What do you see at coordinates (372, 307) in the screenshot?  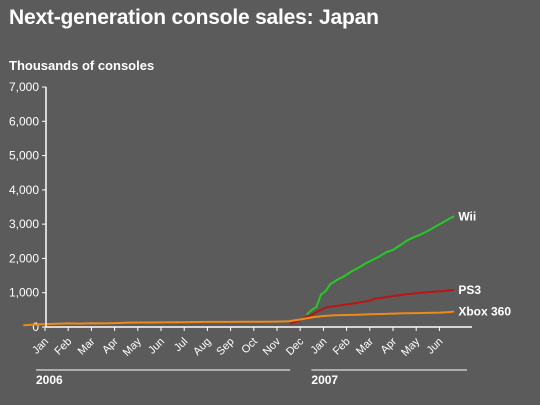 I see `series-line-ps3` at bounding box center [372, 307].